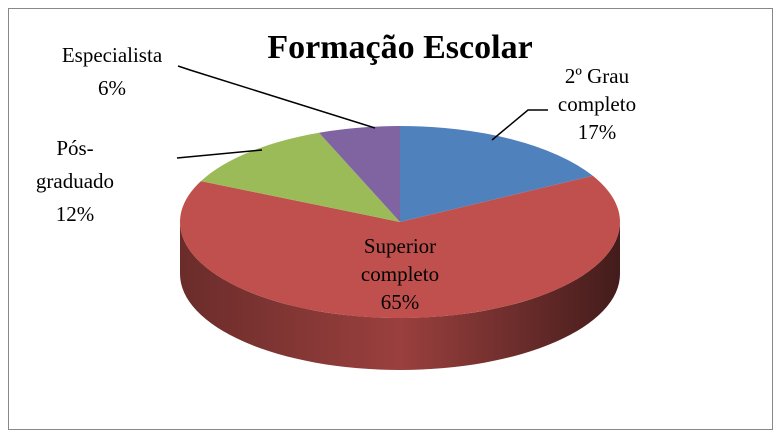 This screenshot has height=439, width=781. What do you see at coordinates (75, 164) in the screenshot?
I see `category-label: Pós-graduado` at bounding box center [75, 164].